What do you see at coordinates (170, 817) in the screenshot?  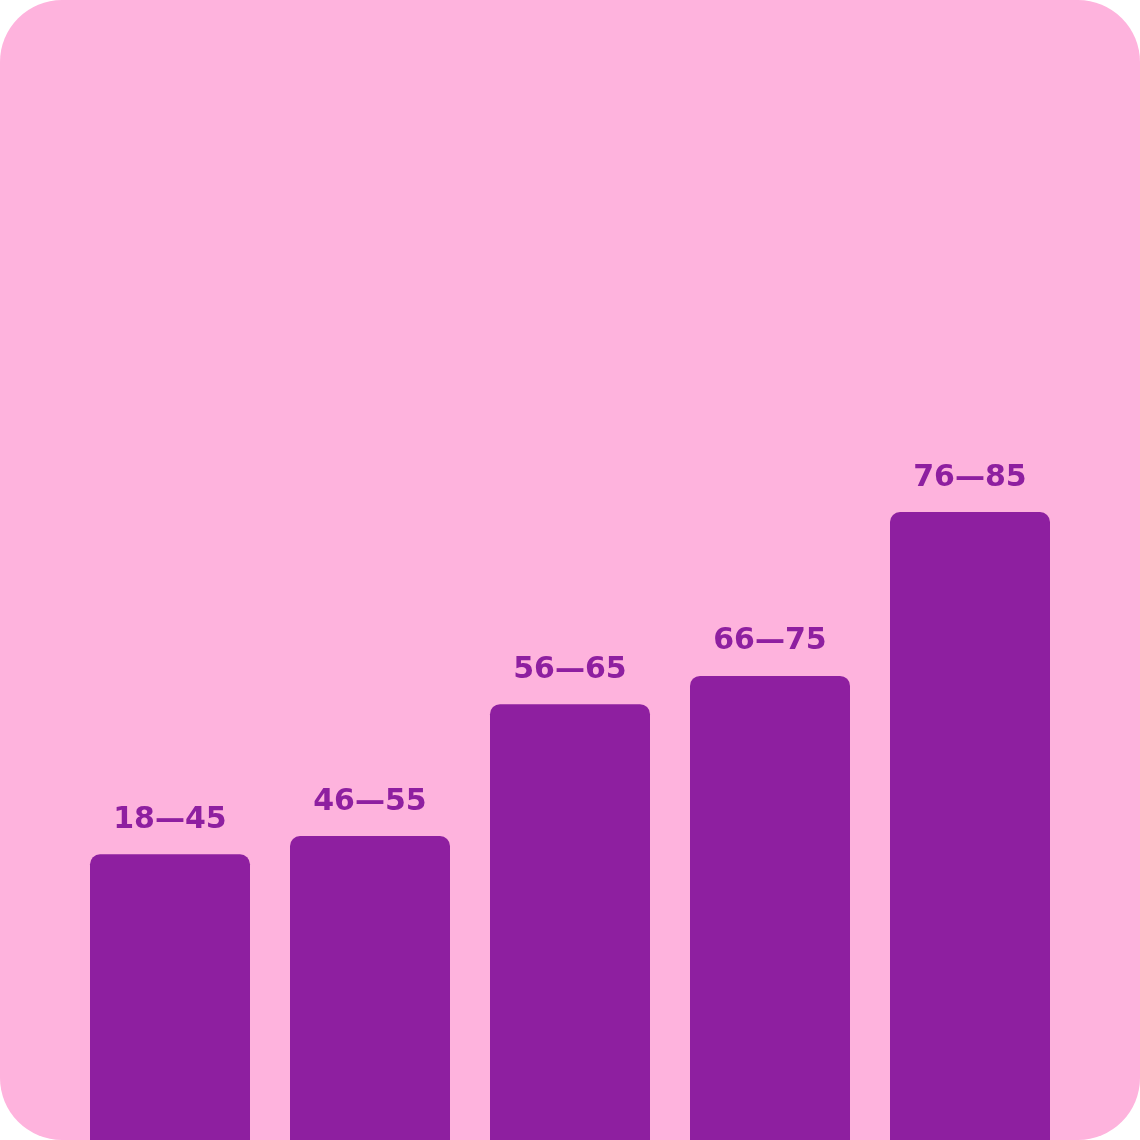 I see `x-tick-label: 18—45` at bounding box center [170, 817].